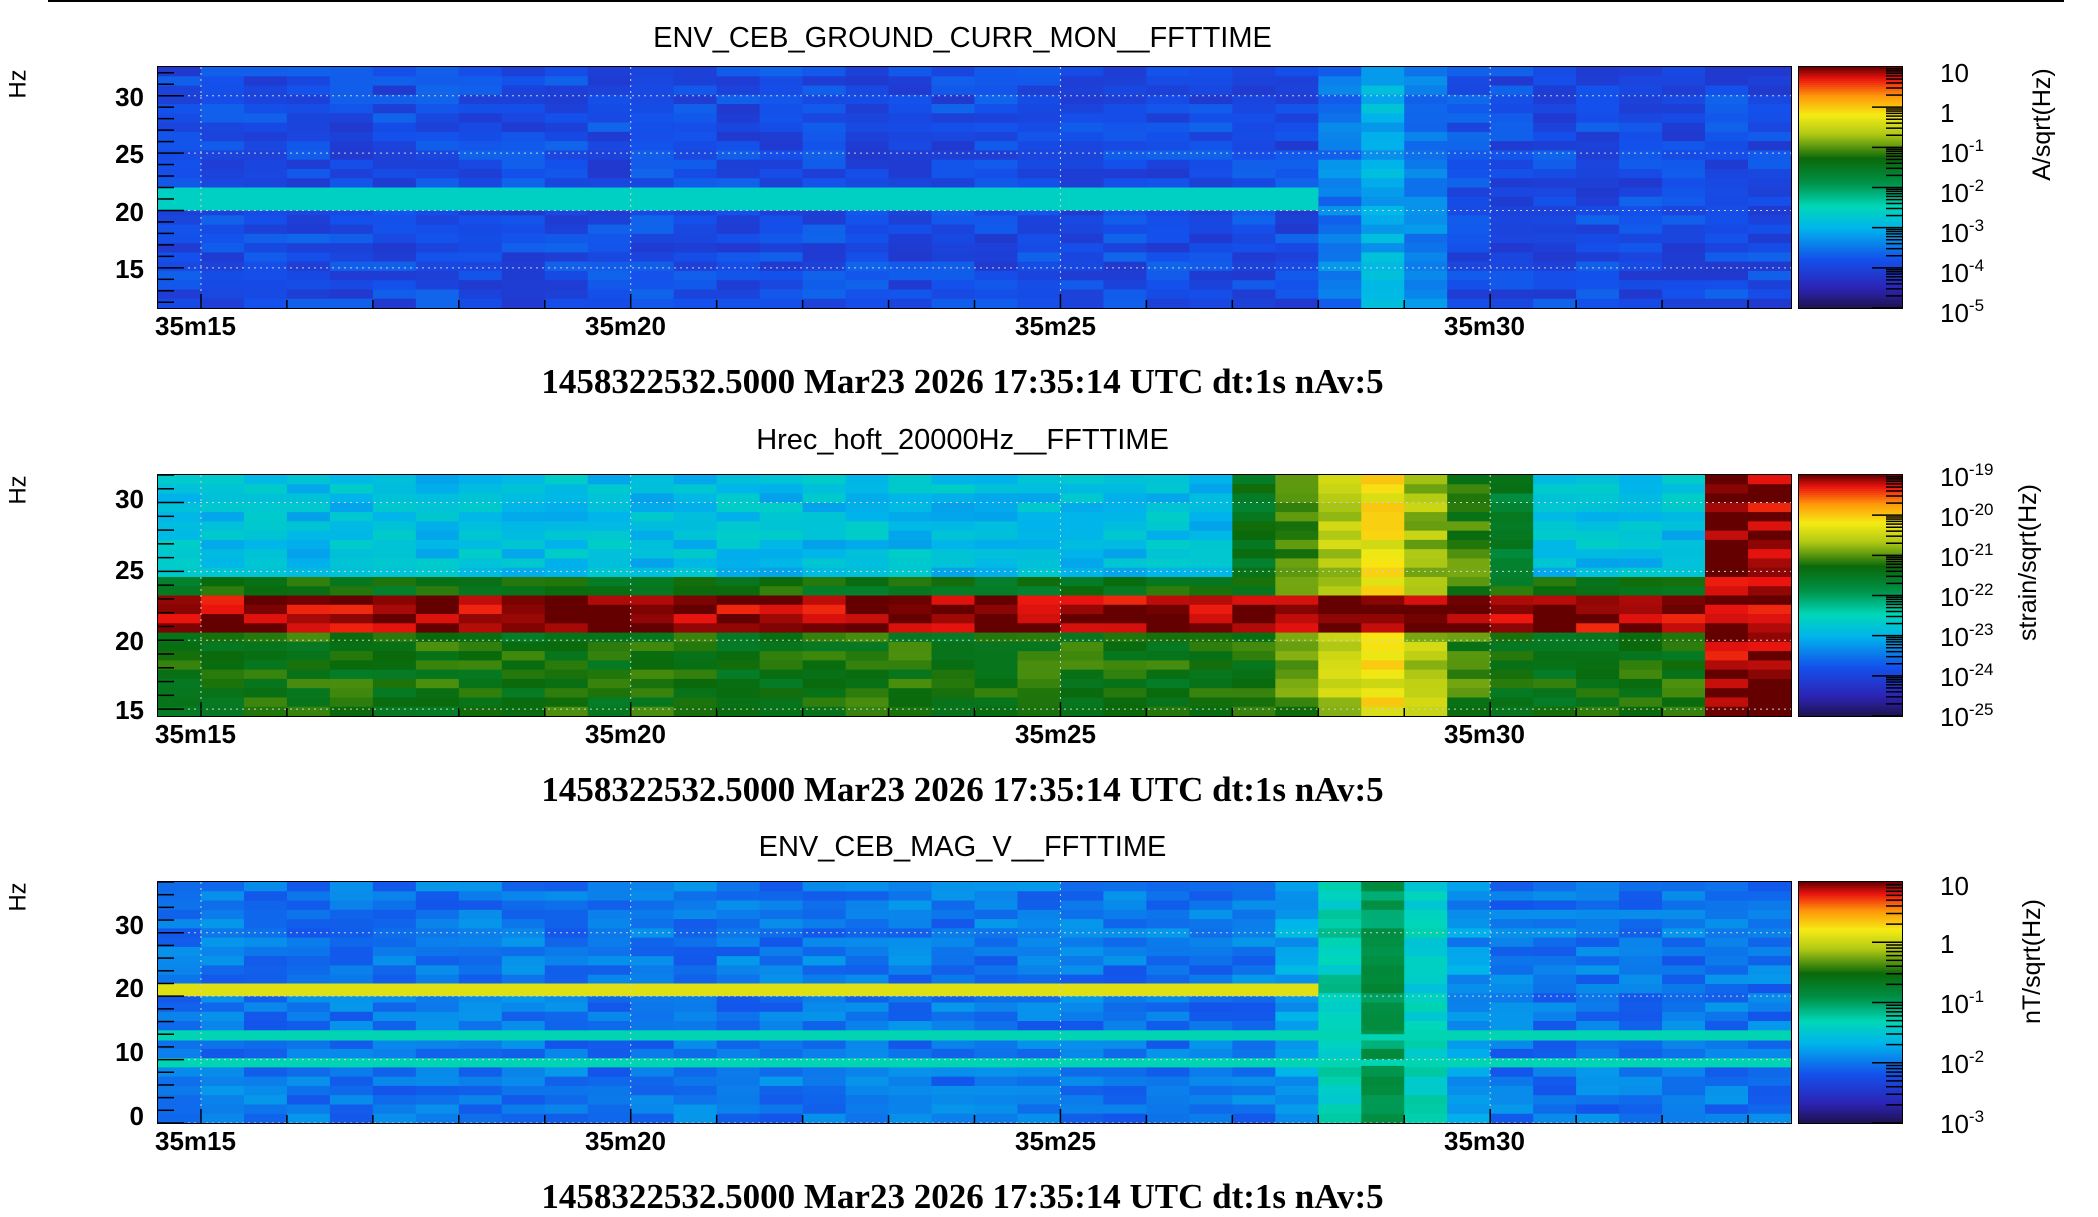 The height and width of the screenshot is (1217, 2098). What do you see at coordinates (2027, 562) in the screenshot?
I see `colorbar-label: strain/sqrt(Hz)` at bounding box center [2027, 562].